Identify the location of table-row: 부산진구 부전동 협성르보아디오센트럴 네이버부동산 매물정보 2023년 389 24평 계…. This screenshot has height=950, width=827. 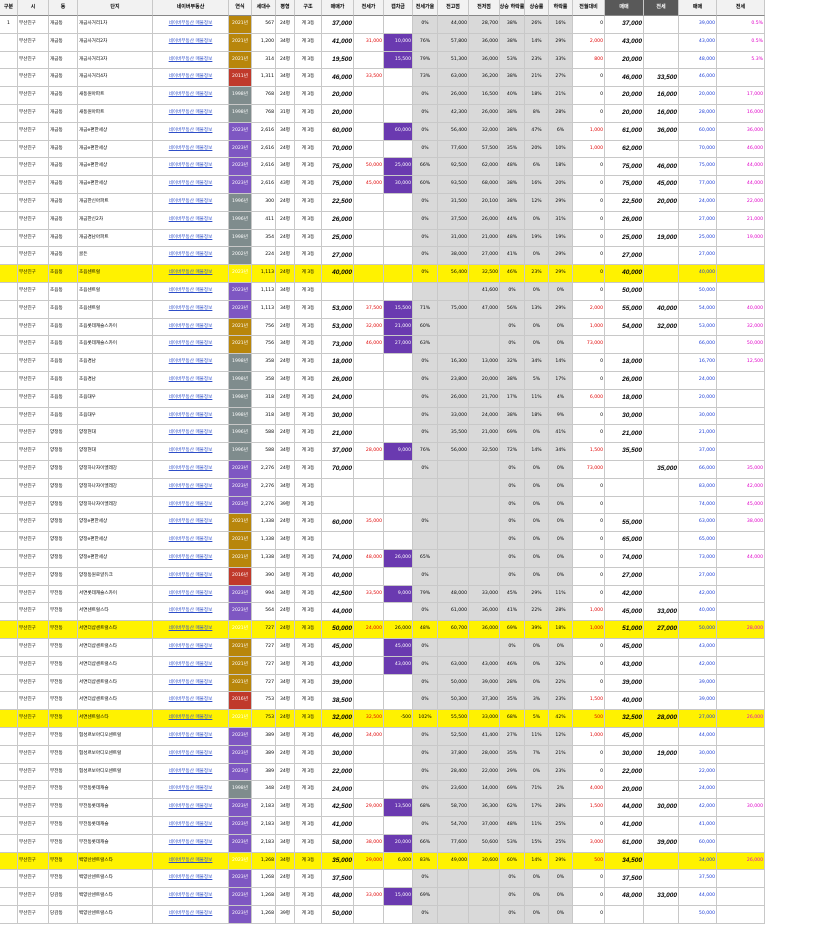
(413, 772).